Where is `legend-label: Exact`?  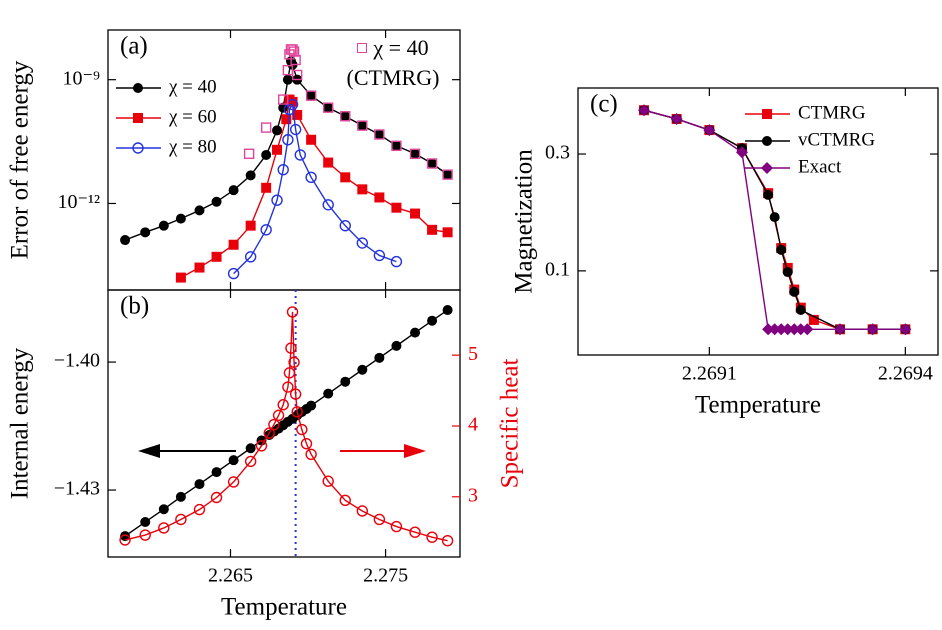
legend-label: Exact is located at coordinates (820, 166).